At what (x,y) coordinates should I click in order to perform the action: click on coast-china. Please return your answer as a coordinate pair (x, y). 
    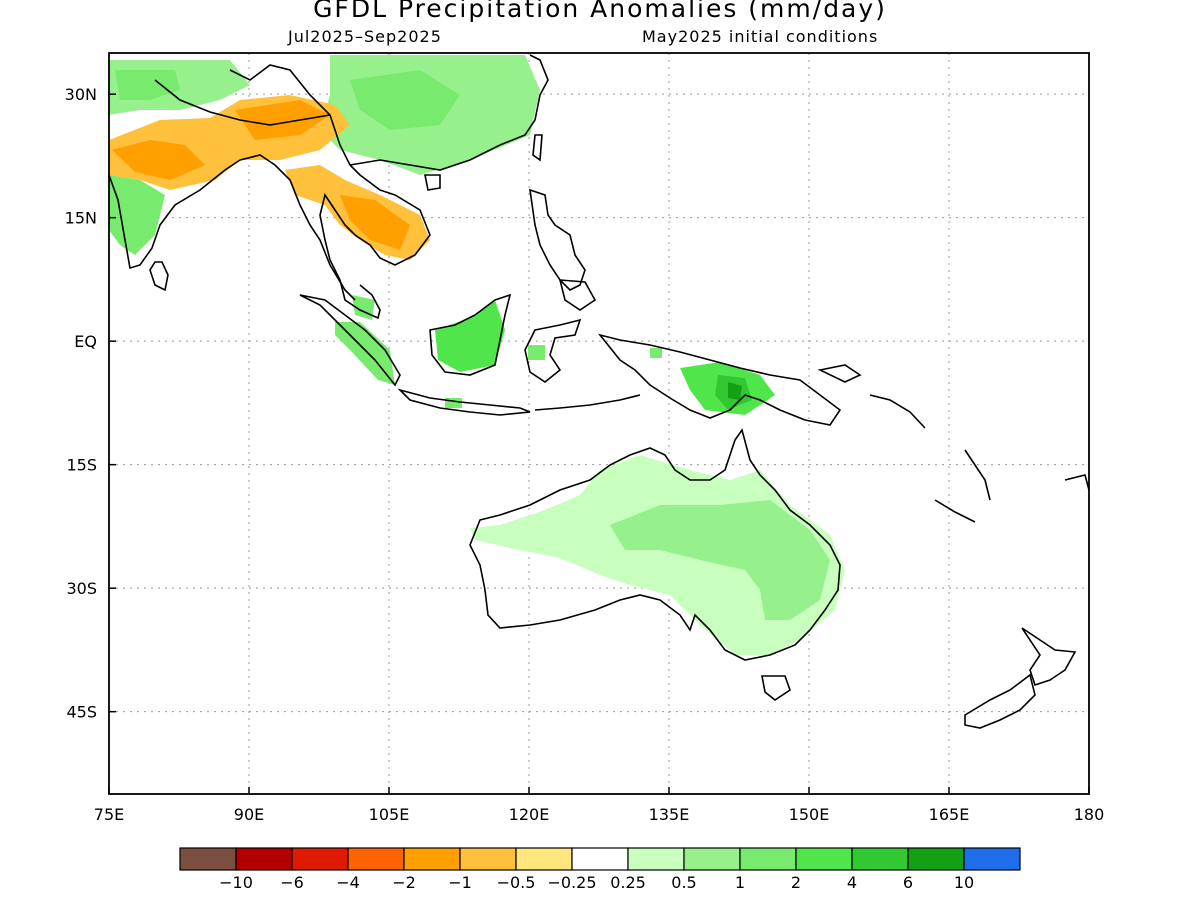
    Looking at the image, I should click on (449, 112).